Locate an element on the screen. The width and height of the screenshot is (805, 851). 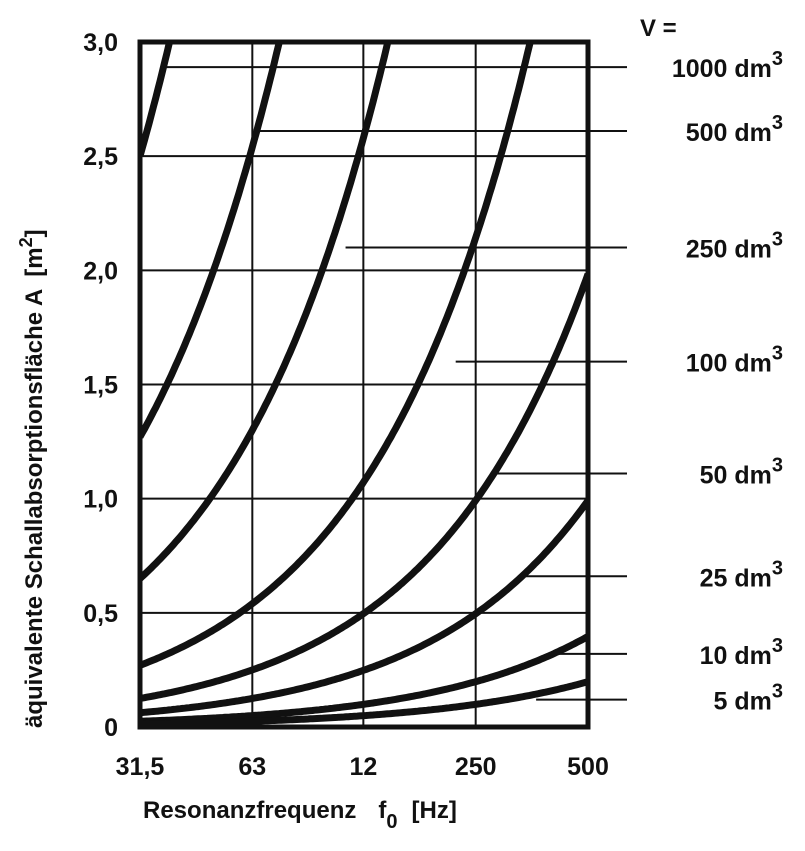
x-axis-symbol: f is located at coordinates (382, 810).